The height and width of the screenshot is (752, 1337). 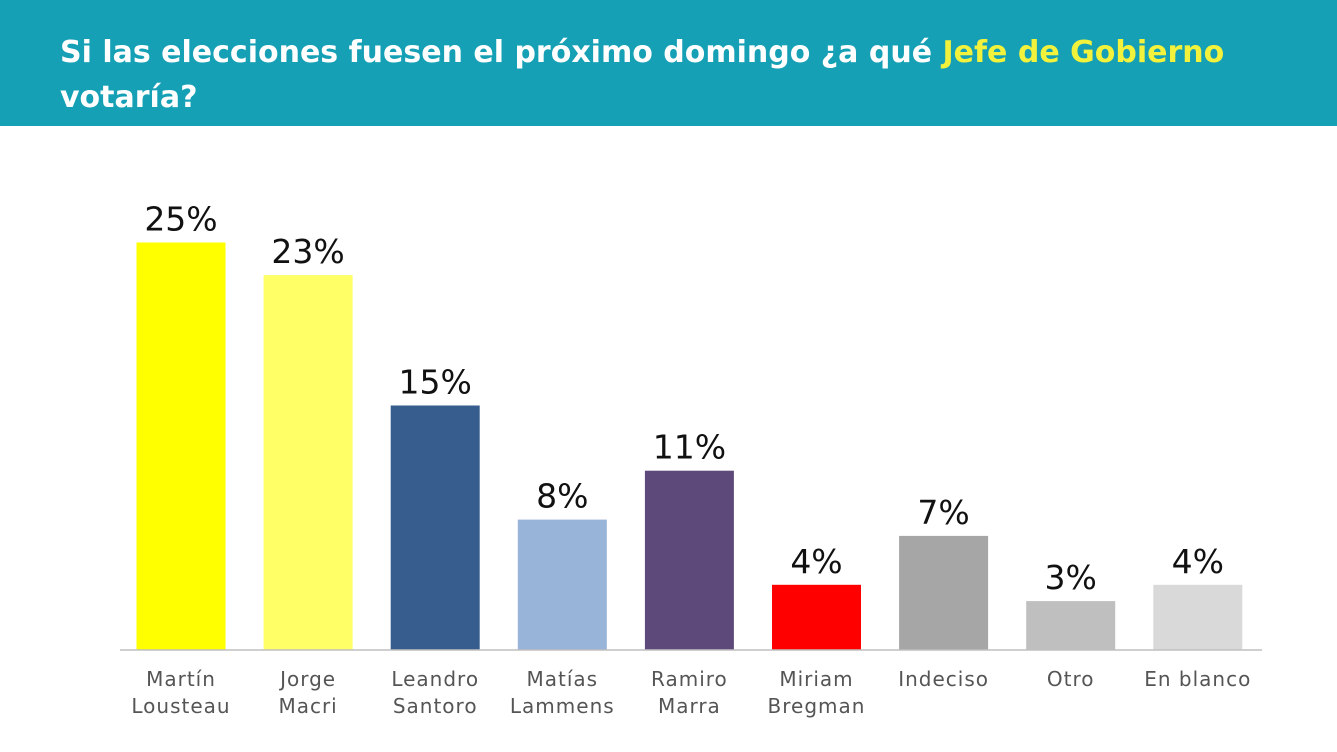 I want to click on value-label-6: 7%, so click(x=943, y=512).